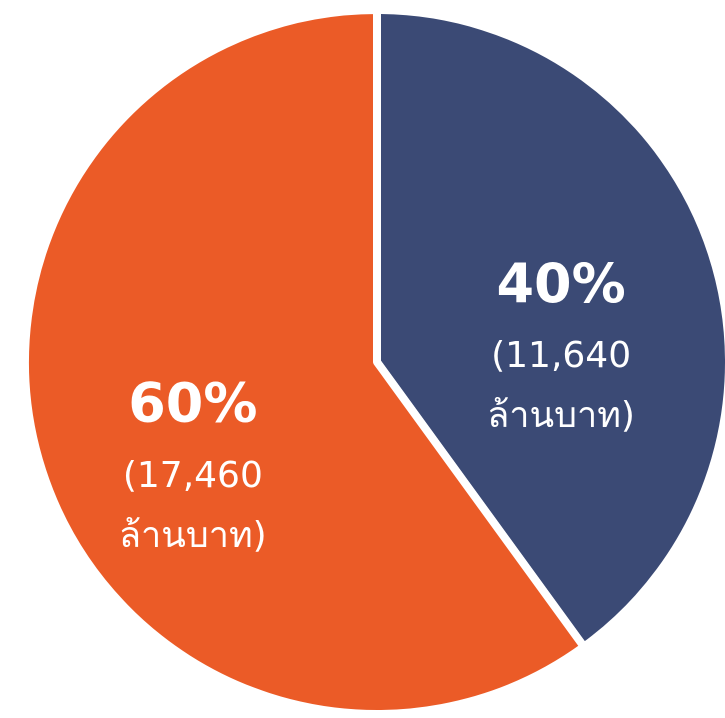 This screenshot has width=725, height=718. Describe the element at coordinates (192, 402) in the screenshot. I see `data-label: 60%` at that location.